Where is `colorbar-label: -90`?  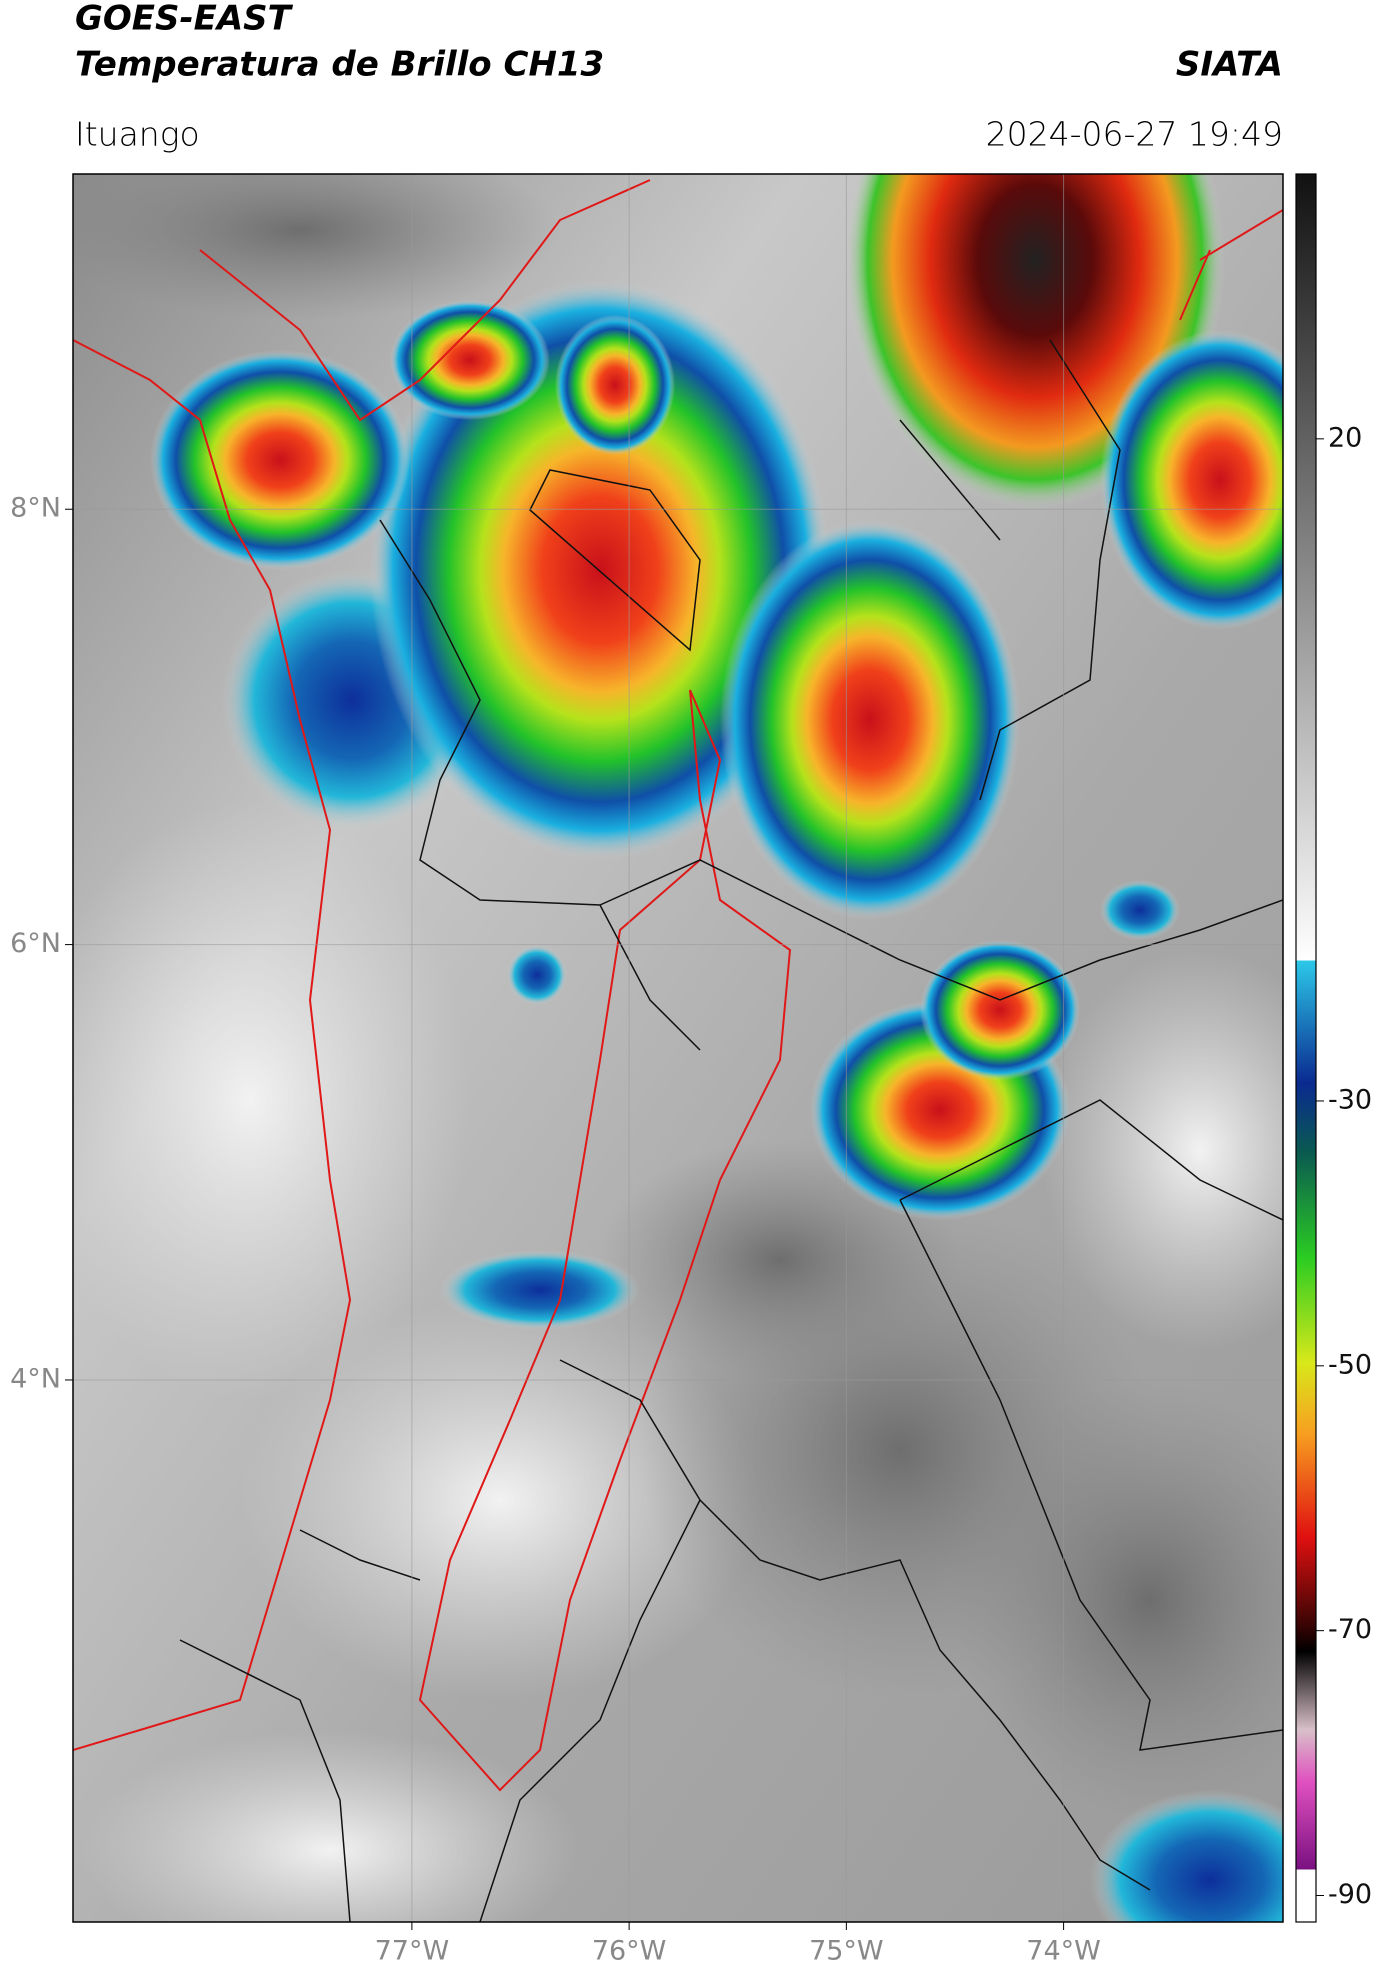
colorbar-label: -90 is located at coordinates (1350, 1894).